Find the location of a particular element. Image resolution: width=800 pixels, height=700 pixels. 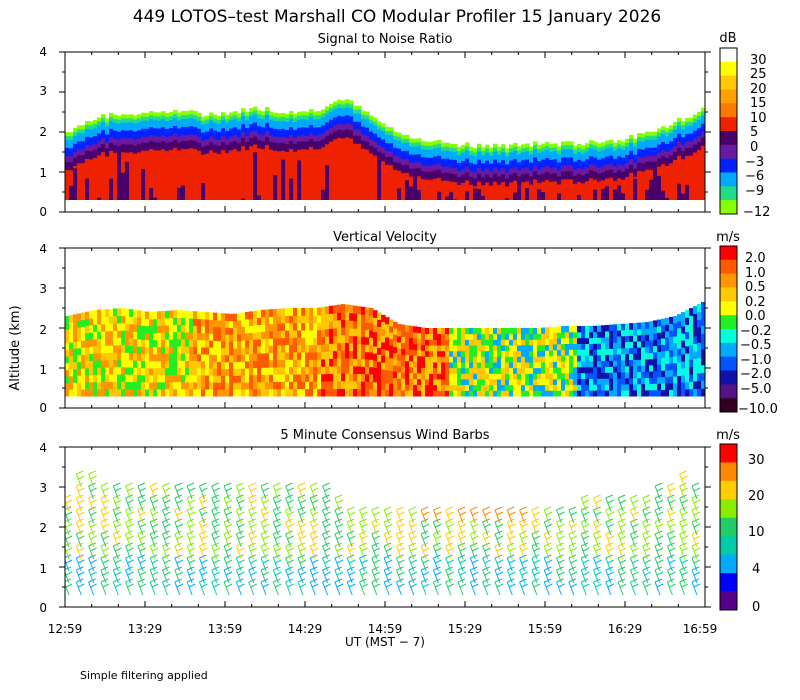

y-tick-label: 4 is located at coordinates (43, 249).